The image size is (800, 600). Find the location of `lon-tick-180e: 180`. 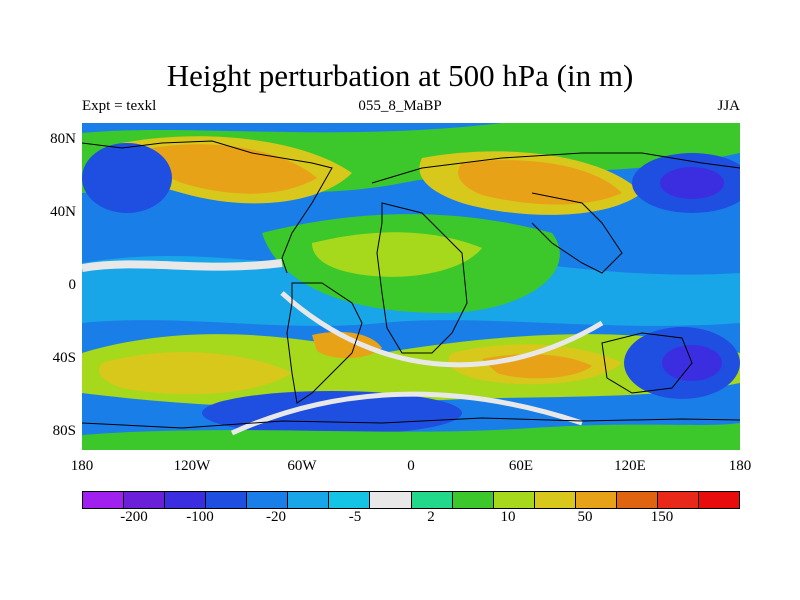

lon-tick-180e: 180 is located at coordinates (740, 466).